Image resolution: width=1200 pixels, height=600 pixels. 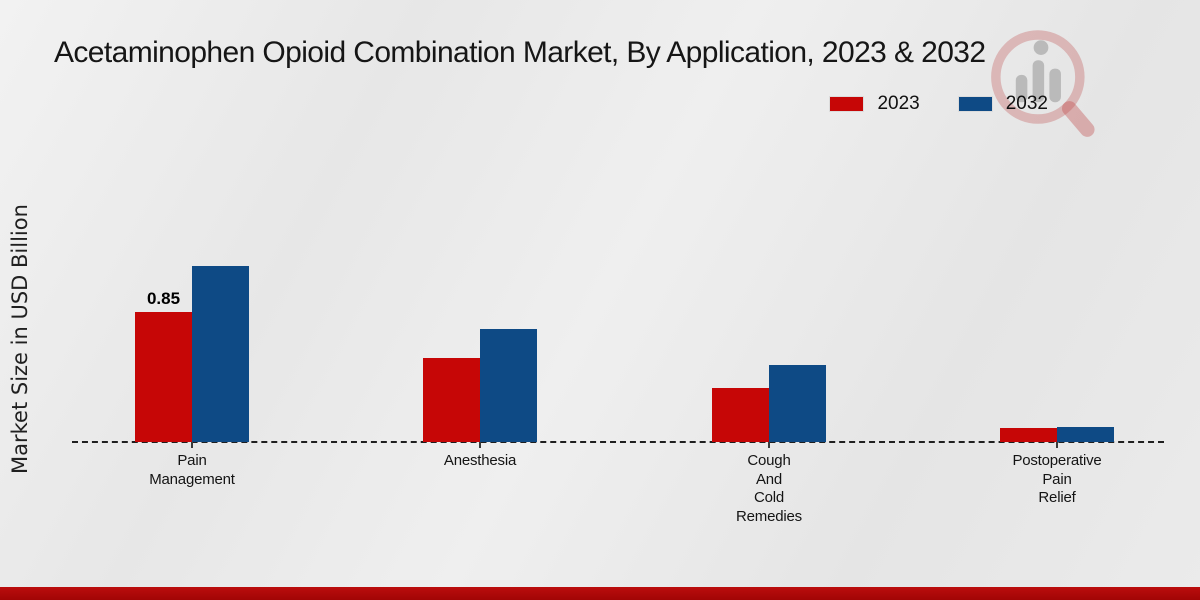 What do you see at coordinates (508, 385) in the screenshot?
I see `bar-2032-anesthesia` at bounding box center [508, 385].